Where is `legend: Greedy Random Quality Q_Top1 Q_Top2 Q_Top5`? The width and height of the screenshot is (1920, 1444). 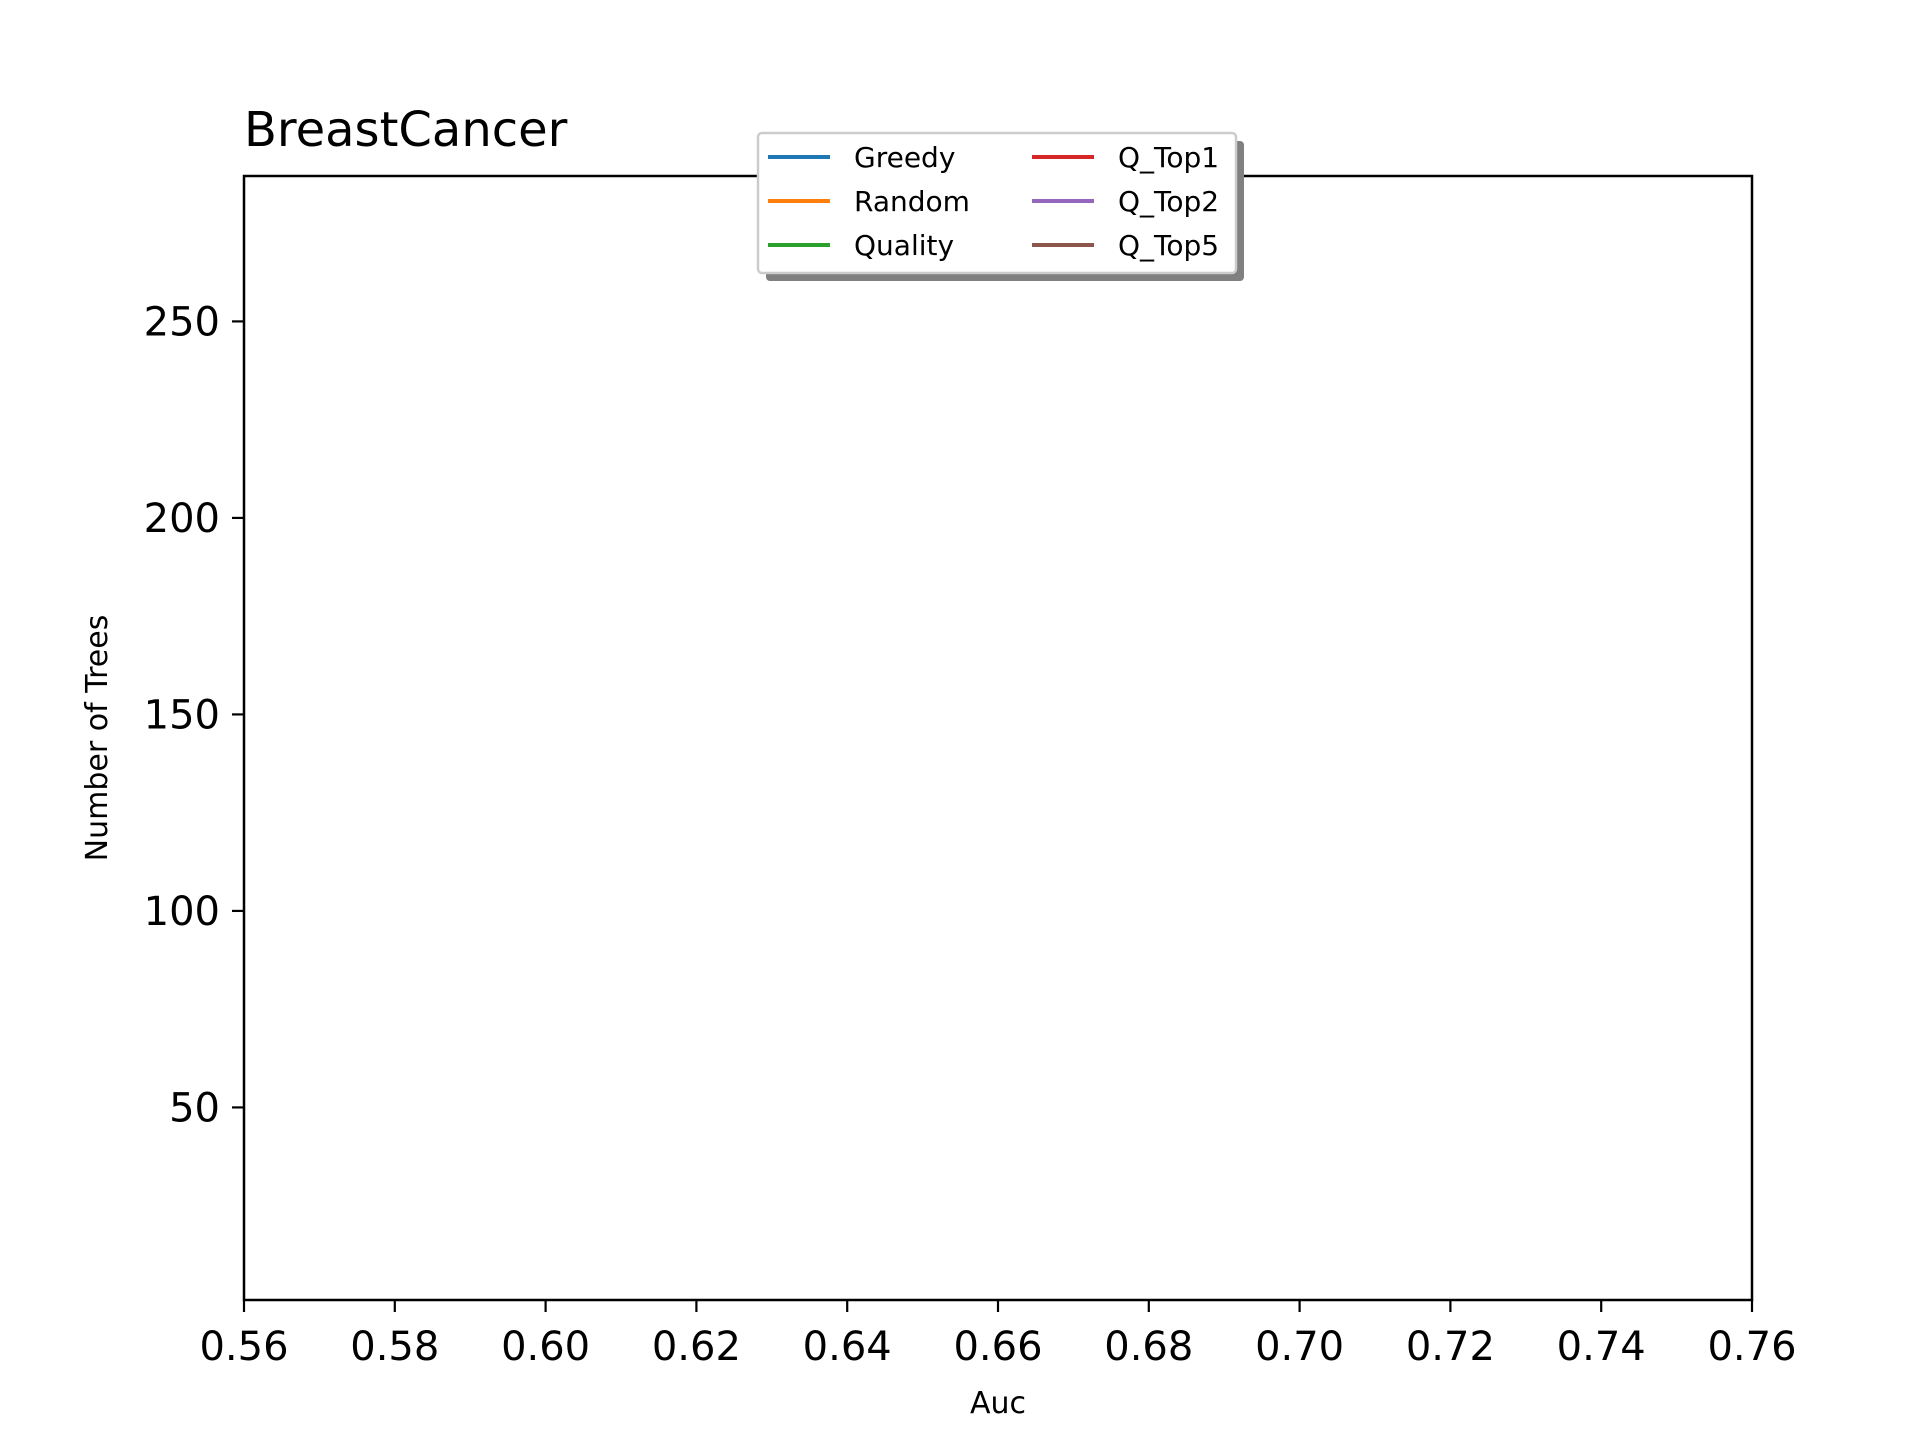 legend: Greedy Random Quality Q_Top1 Q_Top2 Q_Top5 is located at coordinates (1000, 206).